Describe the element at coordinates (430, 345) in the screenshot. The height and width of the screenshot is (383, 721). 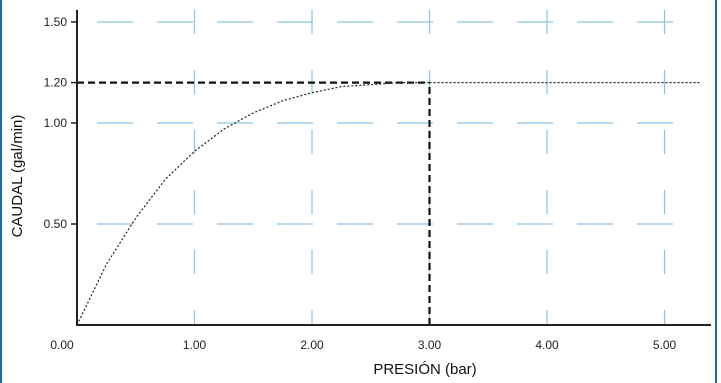
I see `x-tick-label-3: 3.00` at that location.